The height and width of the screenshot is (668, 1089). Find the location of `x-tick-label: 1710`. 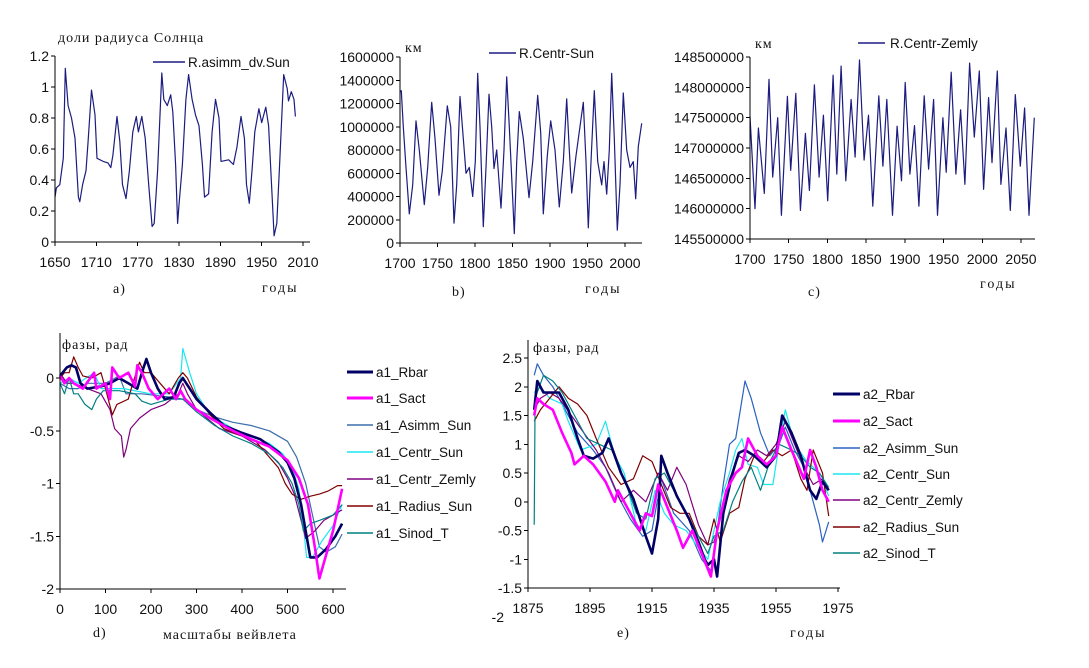

x-tick-label: 1710 is located at coordinates (96, 262).